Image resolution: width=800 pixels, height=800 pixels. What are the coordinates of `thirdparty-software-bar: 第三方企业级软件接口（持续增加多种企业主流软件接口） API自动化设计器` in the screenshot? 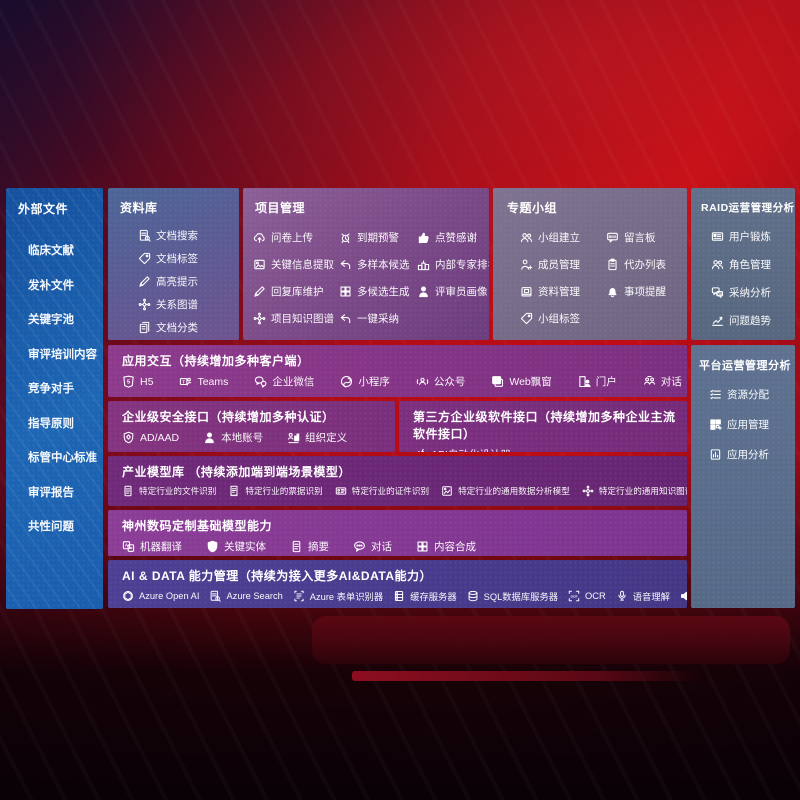 It's located at (543, 426).